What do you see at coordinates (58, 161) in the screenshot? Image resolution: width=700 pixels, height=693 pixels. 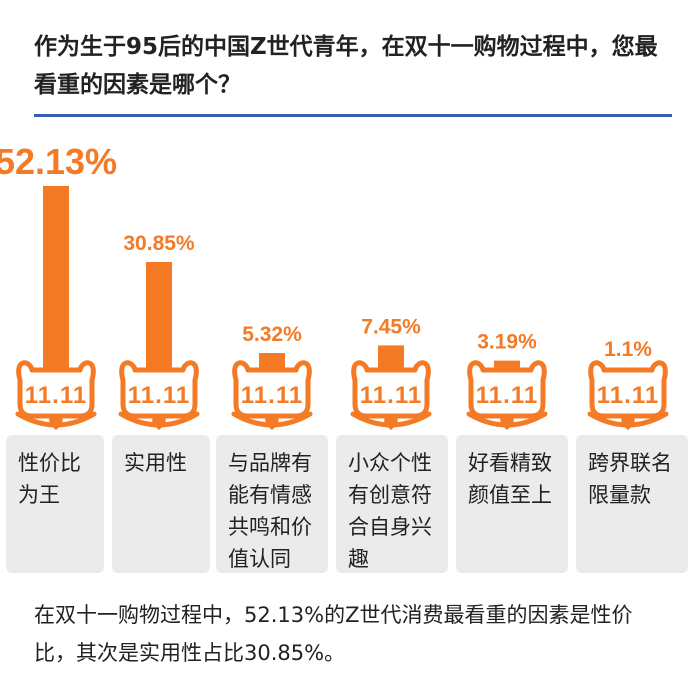 I see `value-label-1: 52.13%` at bounding box center [58, 161].